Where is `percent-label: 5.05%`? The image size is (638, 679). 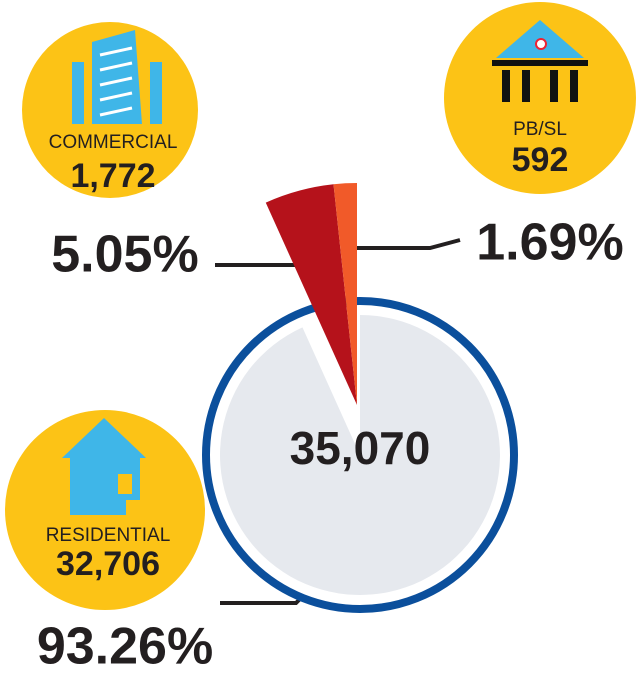
percent-label: 5.05% is located at coordinates (124, 255).